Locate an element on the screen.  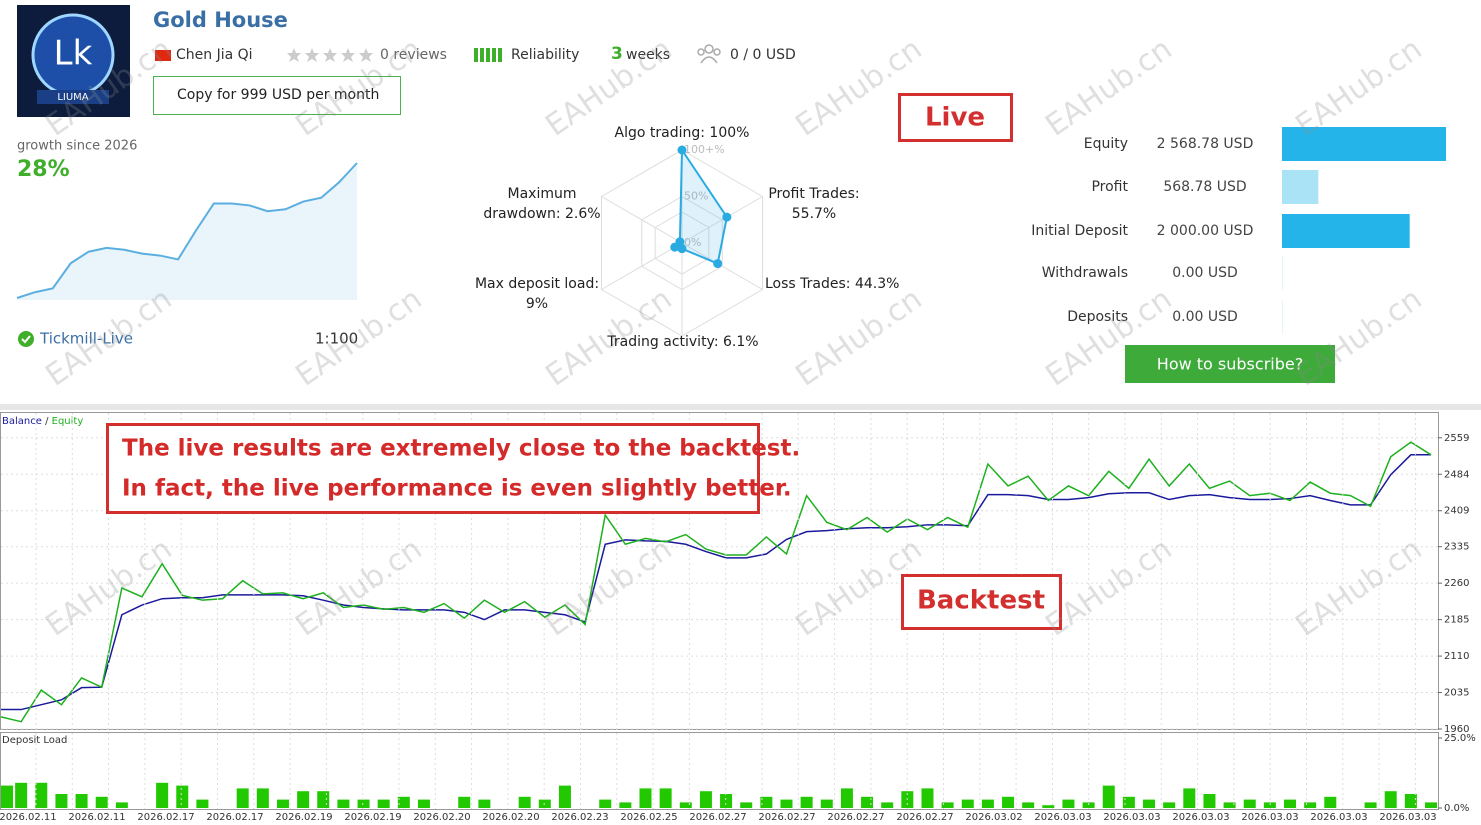
x-tick-label: 2026.02.17 is located at coordinates (165, 817).